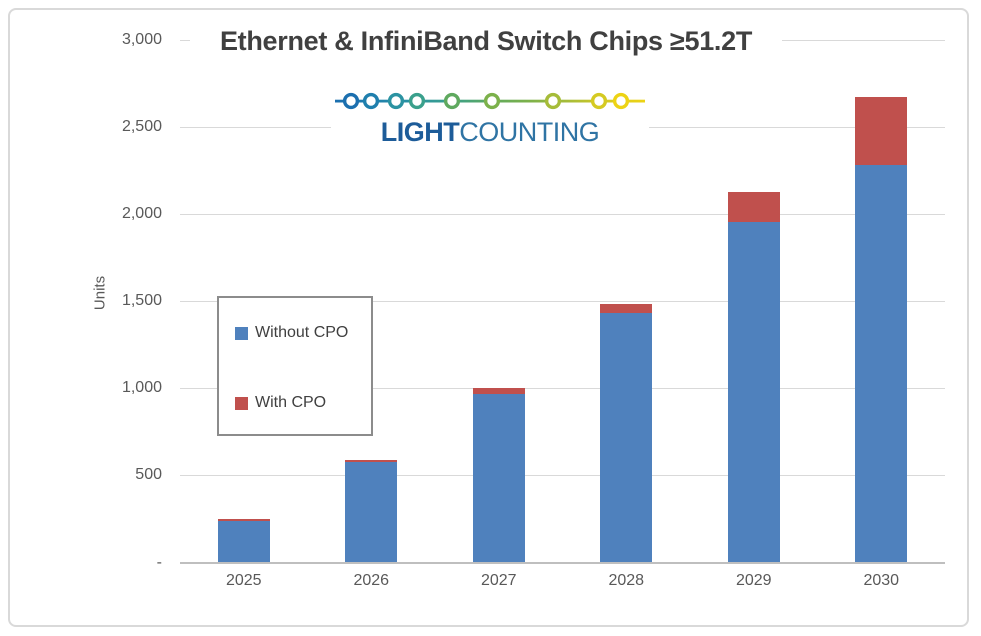 The height and width of the screenshot is (636, 981). I want to click on y-axis-tick-label: 2,000, so click(141, 214).